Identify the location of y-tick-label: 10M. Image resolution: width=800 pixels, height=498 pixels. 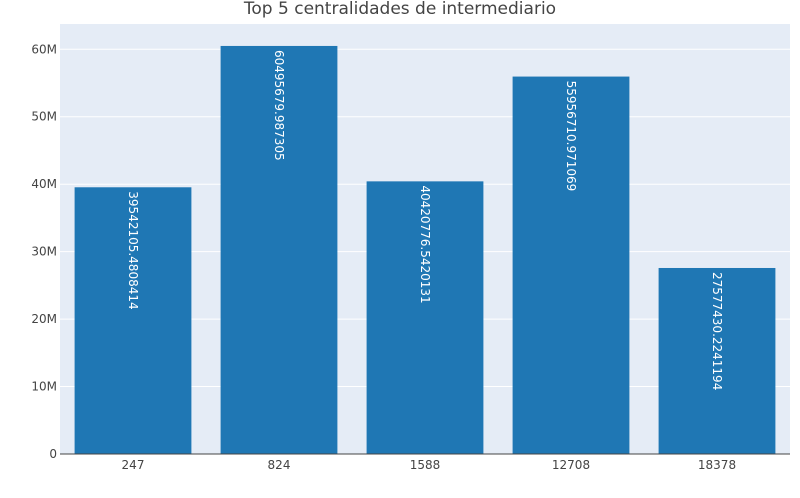
(44, 387).